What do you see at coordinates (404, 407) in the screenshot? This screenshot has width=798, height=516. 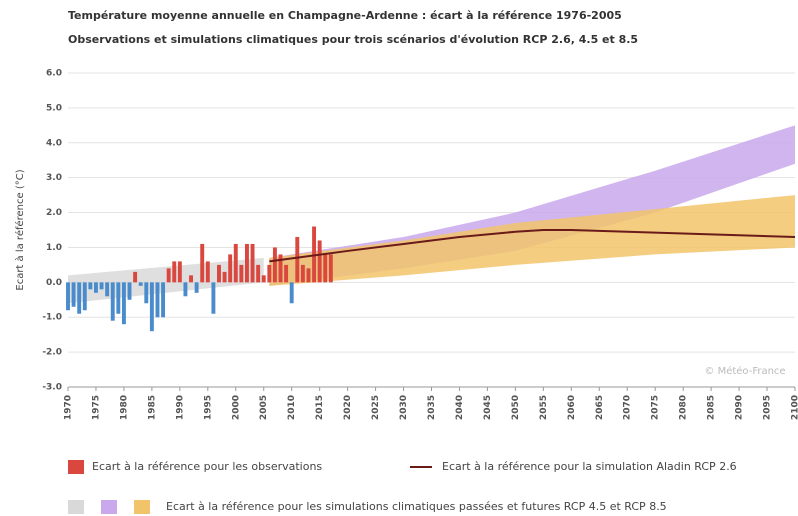 I see `x-tick-label: 2030` at bounding box center [404, 407].